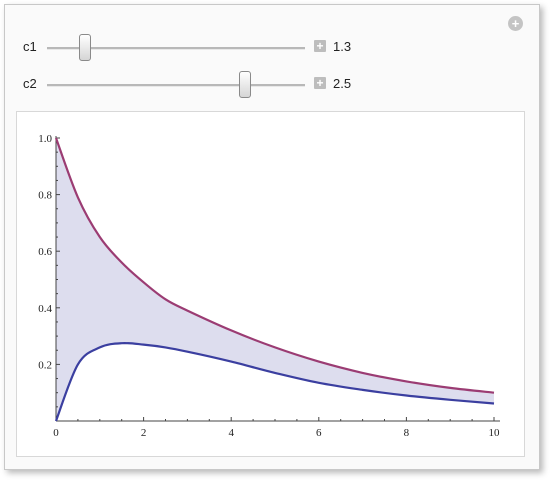  What do you see at coordinates (30, 46) in the screenshot?
I see `slider-label-c1: c1` at bounding box center [30, 46].